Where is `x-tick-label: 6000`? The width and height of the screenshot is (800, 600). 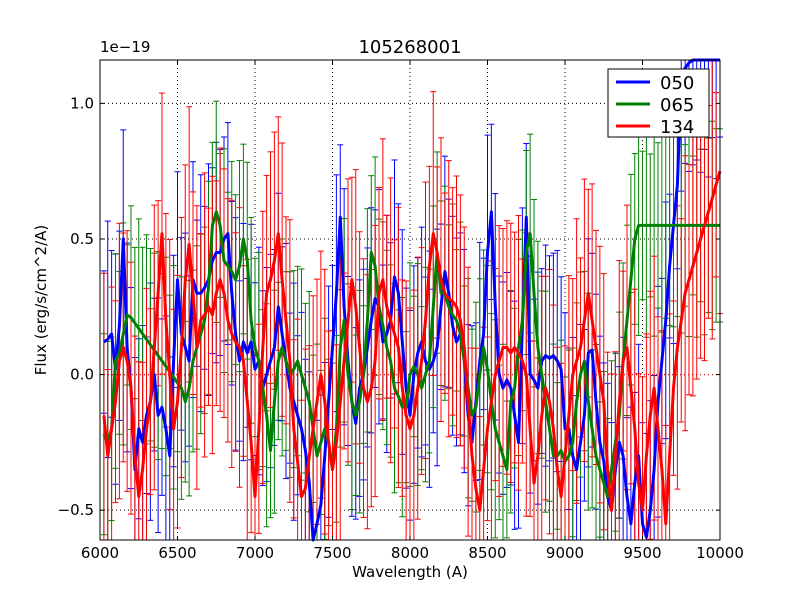
x-tick-label: 6000 is located at coordinates (100, 553).